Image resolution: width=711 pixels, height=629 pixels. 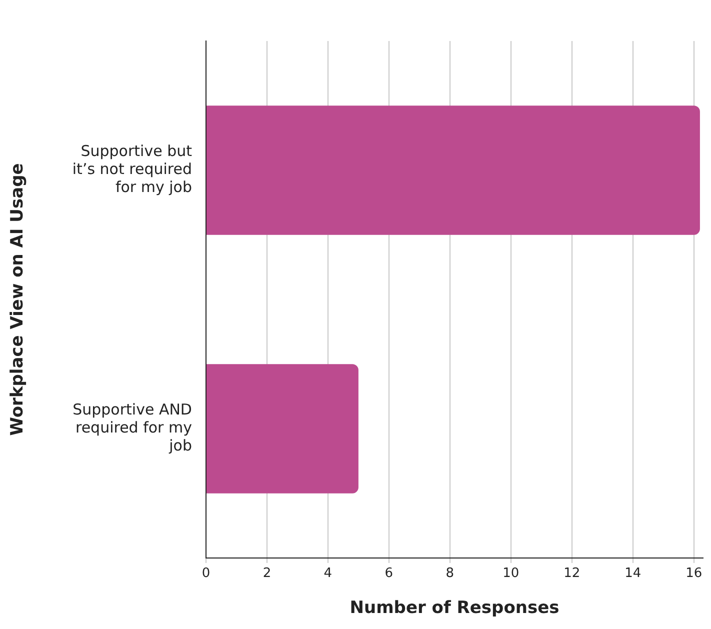 I want to click on x-tick-label: 0, so click(x=206, y=574).